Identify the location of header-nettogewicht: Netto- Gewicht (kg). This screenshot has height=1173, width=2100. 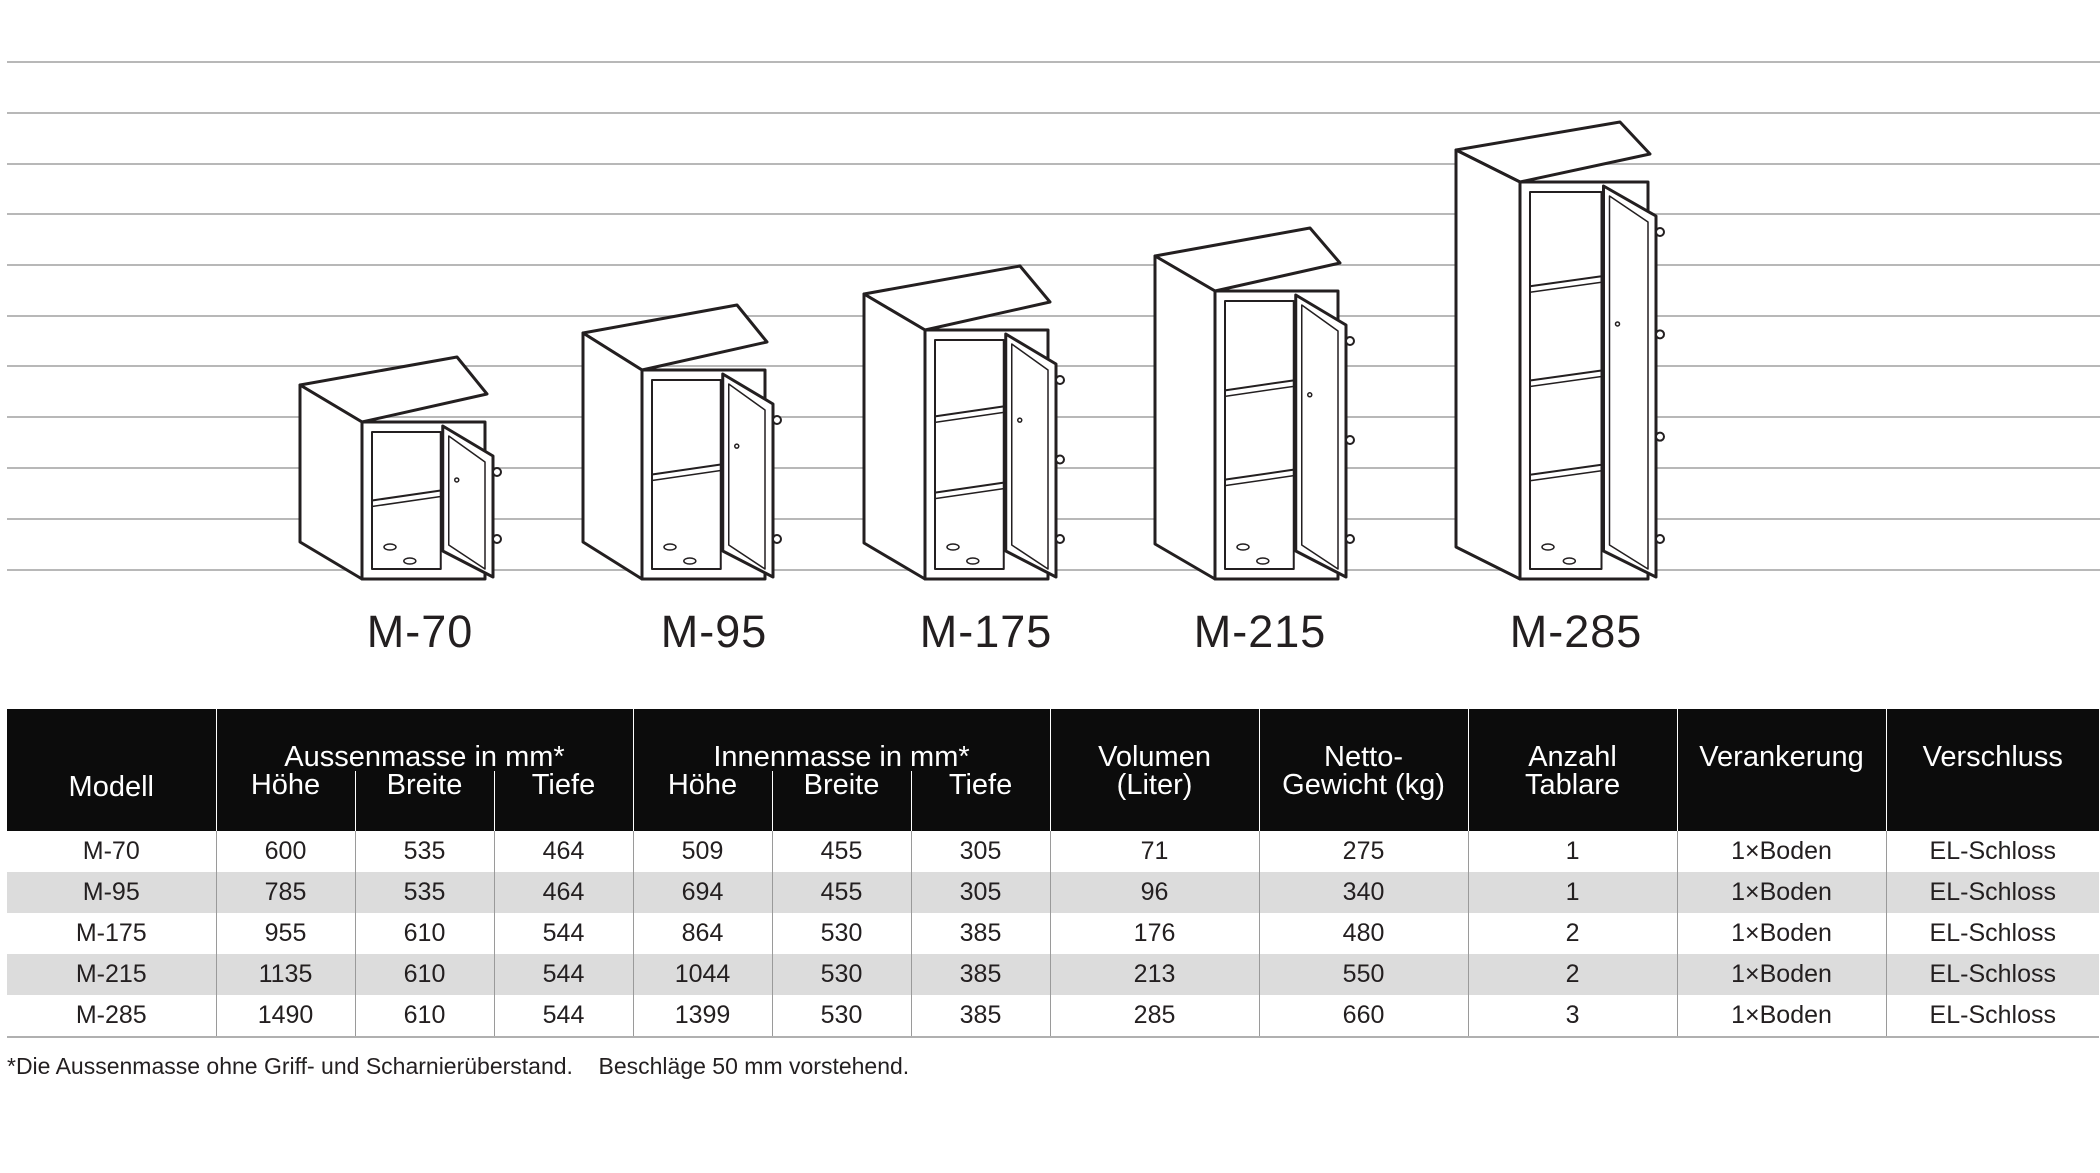
(1363, 770).